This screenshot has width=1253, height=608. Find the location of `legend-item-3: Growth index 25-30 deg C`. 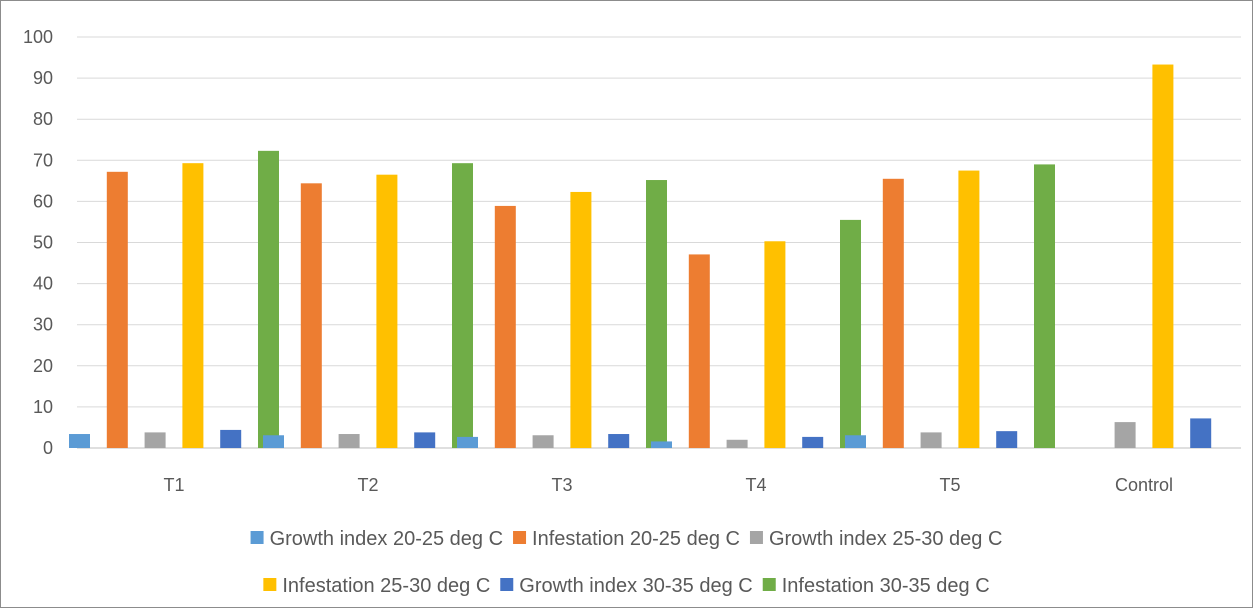

legend-item-3: Growth index 25-30 deg C is located at coordinates (875, 539).